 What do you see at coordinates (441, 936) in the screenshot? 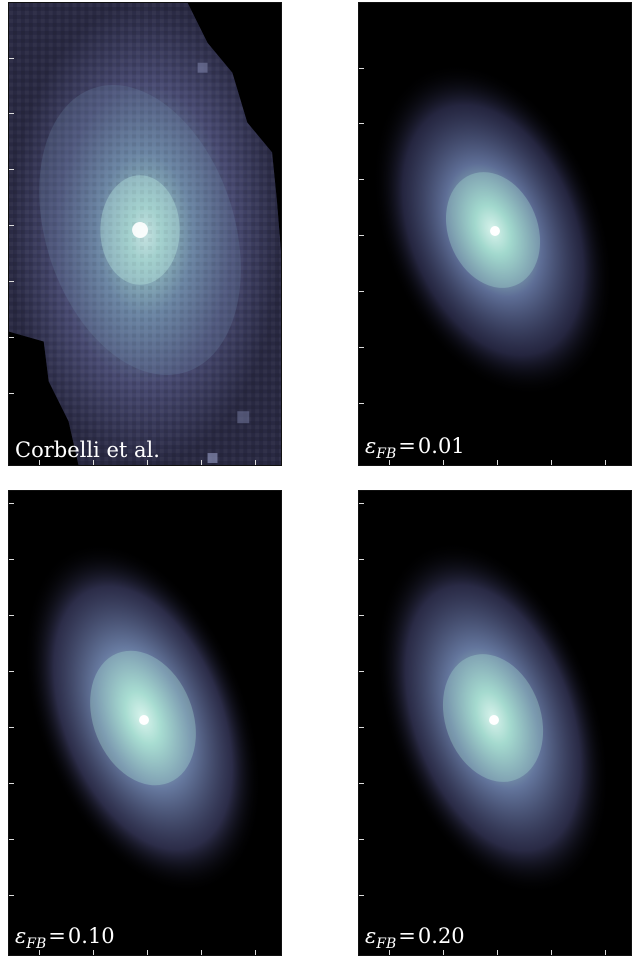
I see `label-value: 0.20` at bounding box center [441, 936].